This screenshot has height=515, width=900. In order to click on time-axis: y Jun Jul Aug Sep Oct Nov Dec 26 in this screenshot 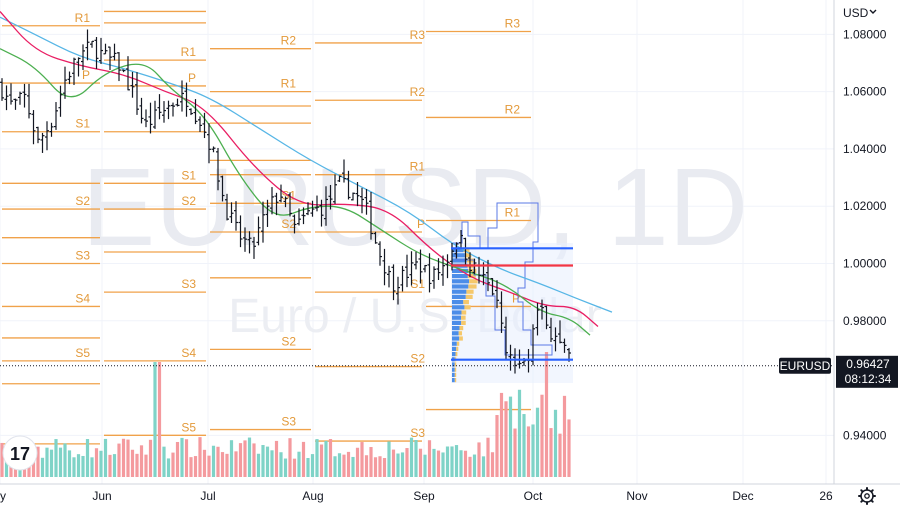, I will do `click(416, 496)`.